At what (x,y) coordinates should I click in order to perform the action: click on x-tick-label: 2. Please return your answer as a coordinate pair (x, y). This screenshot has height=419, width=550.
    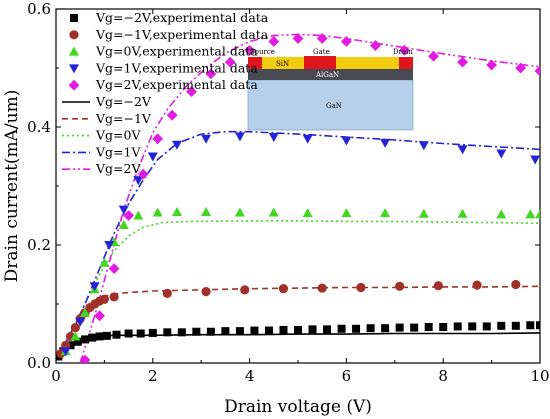
    Looking at the image, I should click on (153, 376).